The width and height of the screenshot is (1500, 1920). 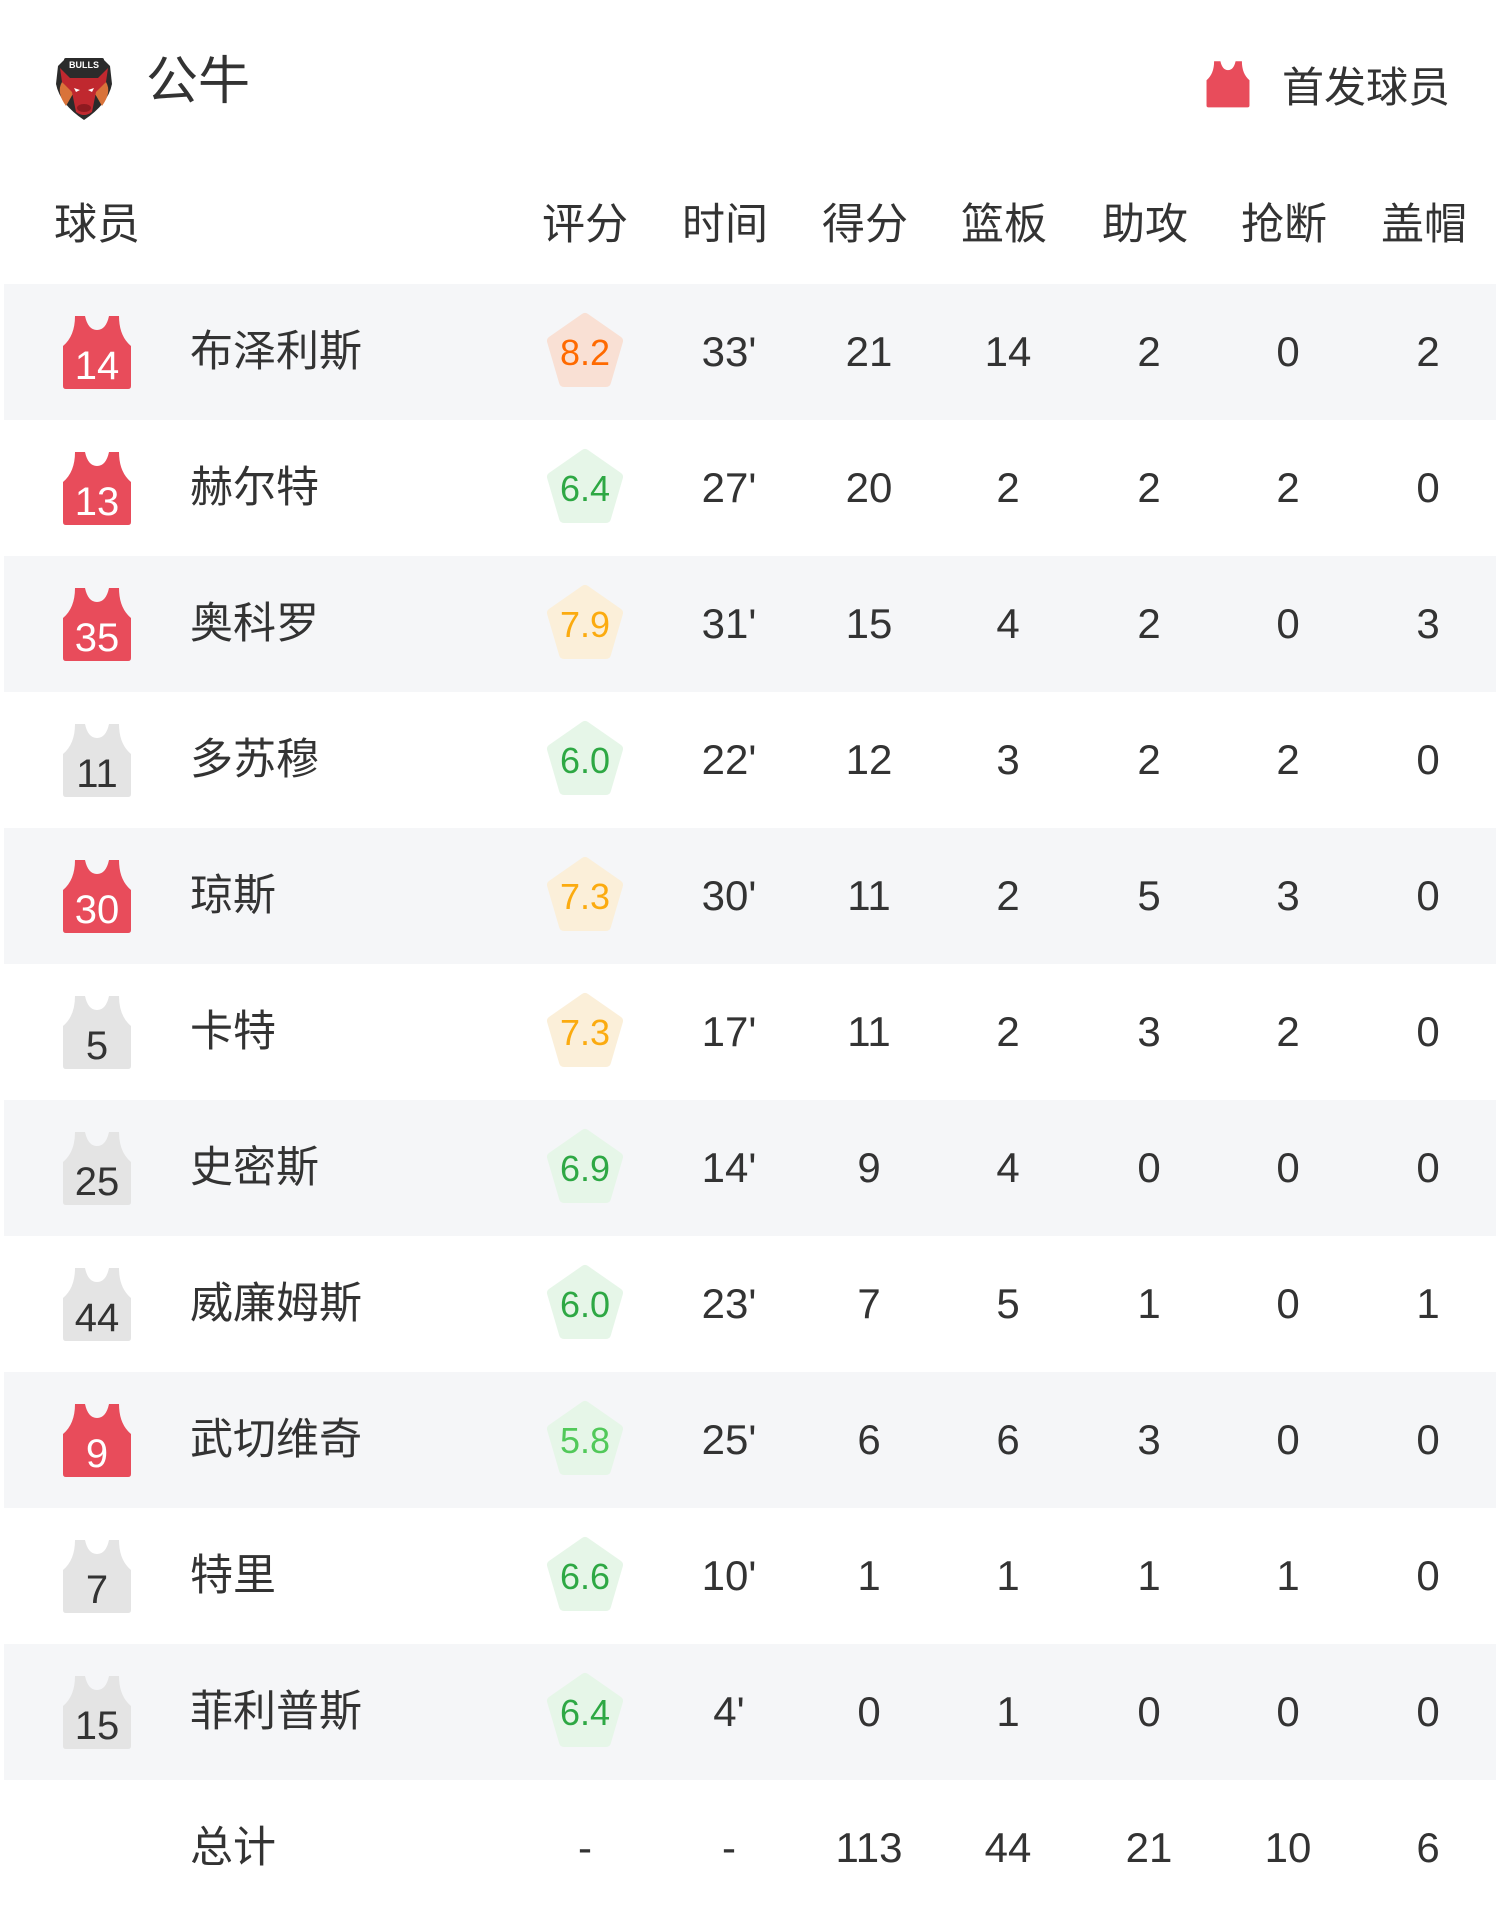 I want to click on table-row: 7 特里 6.6 10' 1 1 1 1 0, so click(x=750, y=1576).